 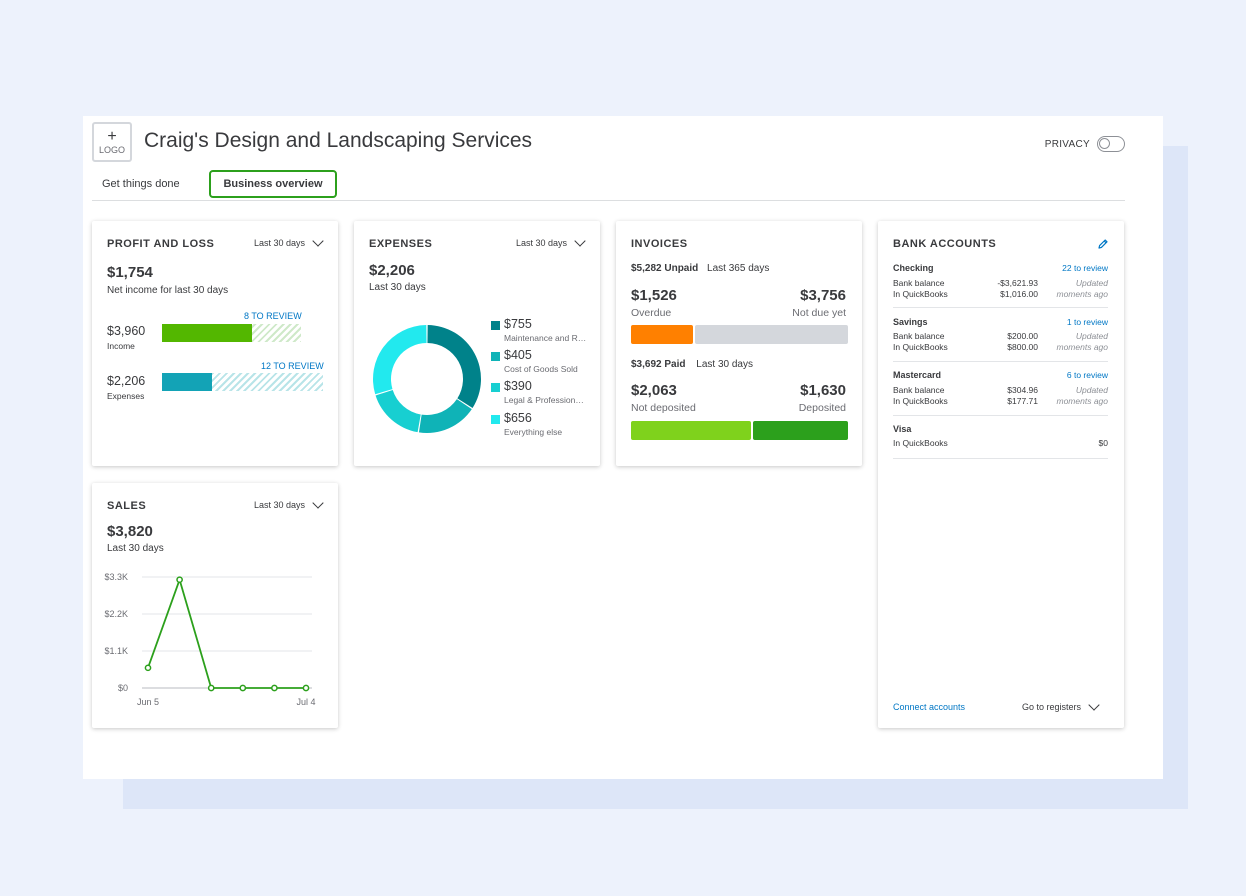 What do you see at coordinates (305, 702) in the screenshot?
I see `x-tick-label: Jul 4` at bounding box center [305, 702].